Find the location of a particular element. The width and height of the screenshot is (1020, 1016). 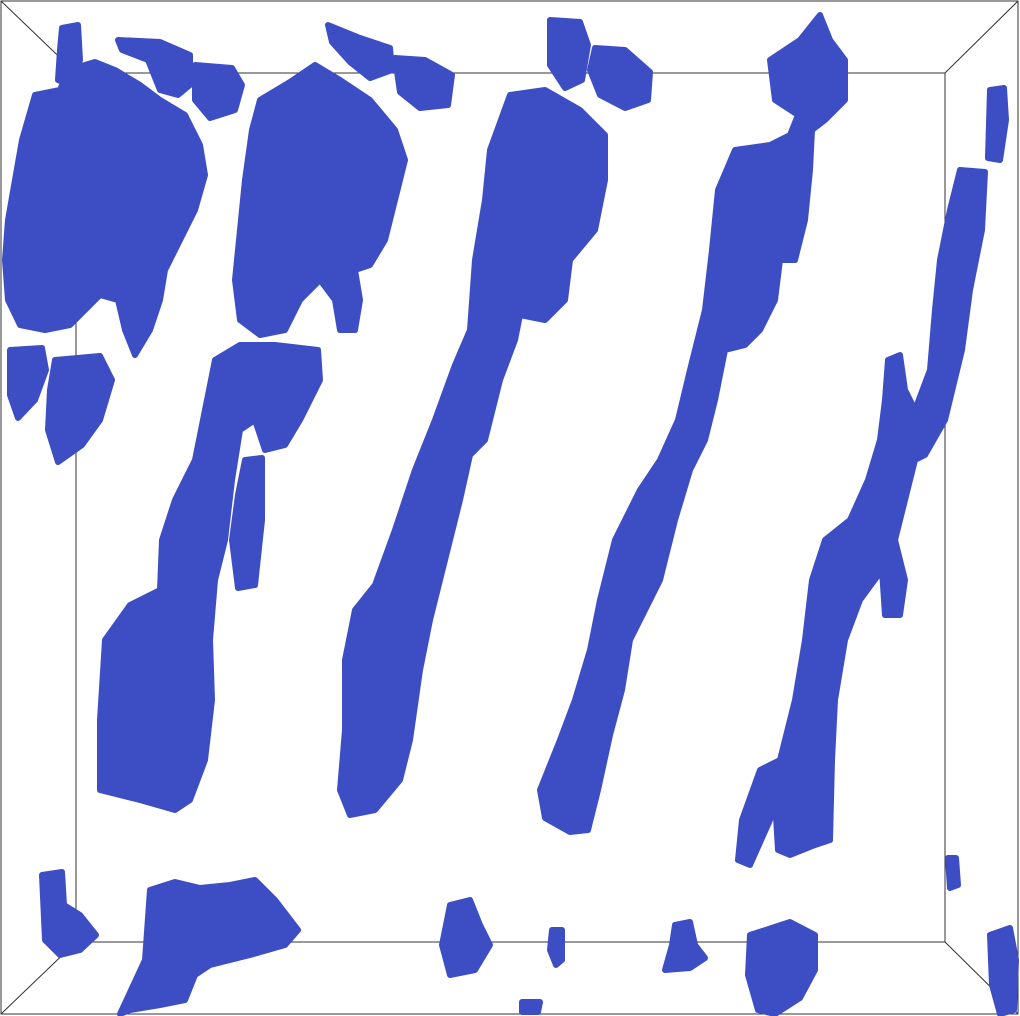

blob-bottom-right-corner is located at coordinates (1003, 970).